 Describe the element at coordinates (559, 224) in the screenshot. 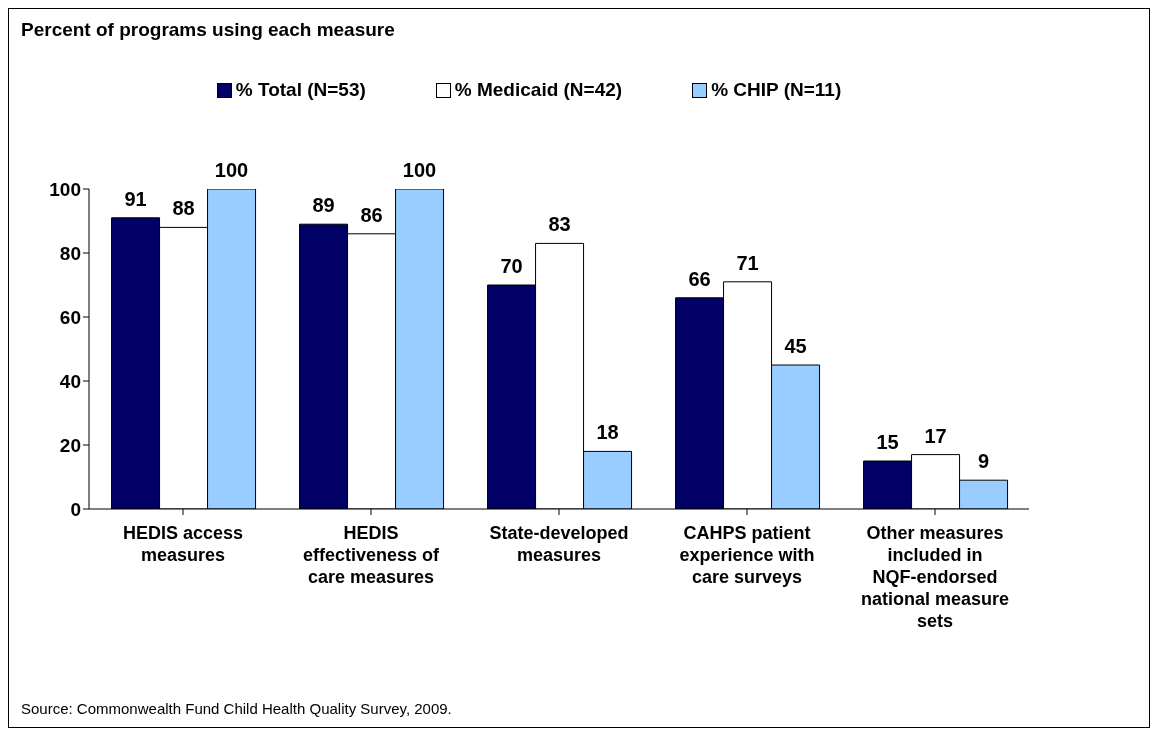

I see `data-label: 83` at that location.